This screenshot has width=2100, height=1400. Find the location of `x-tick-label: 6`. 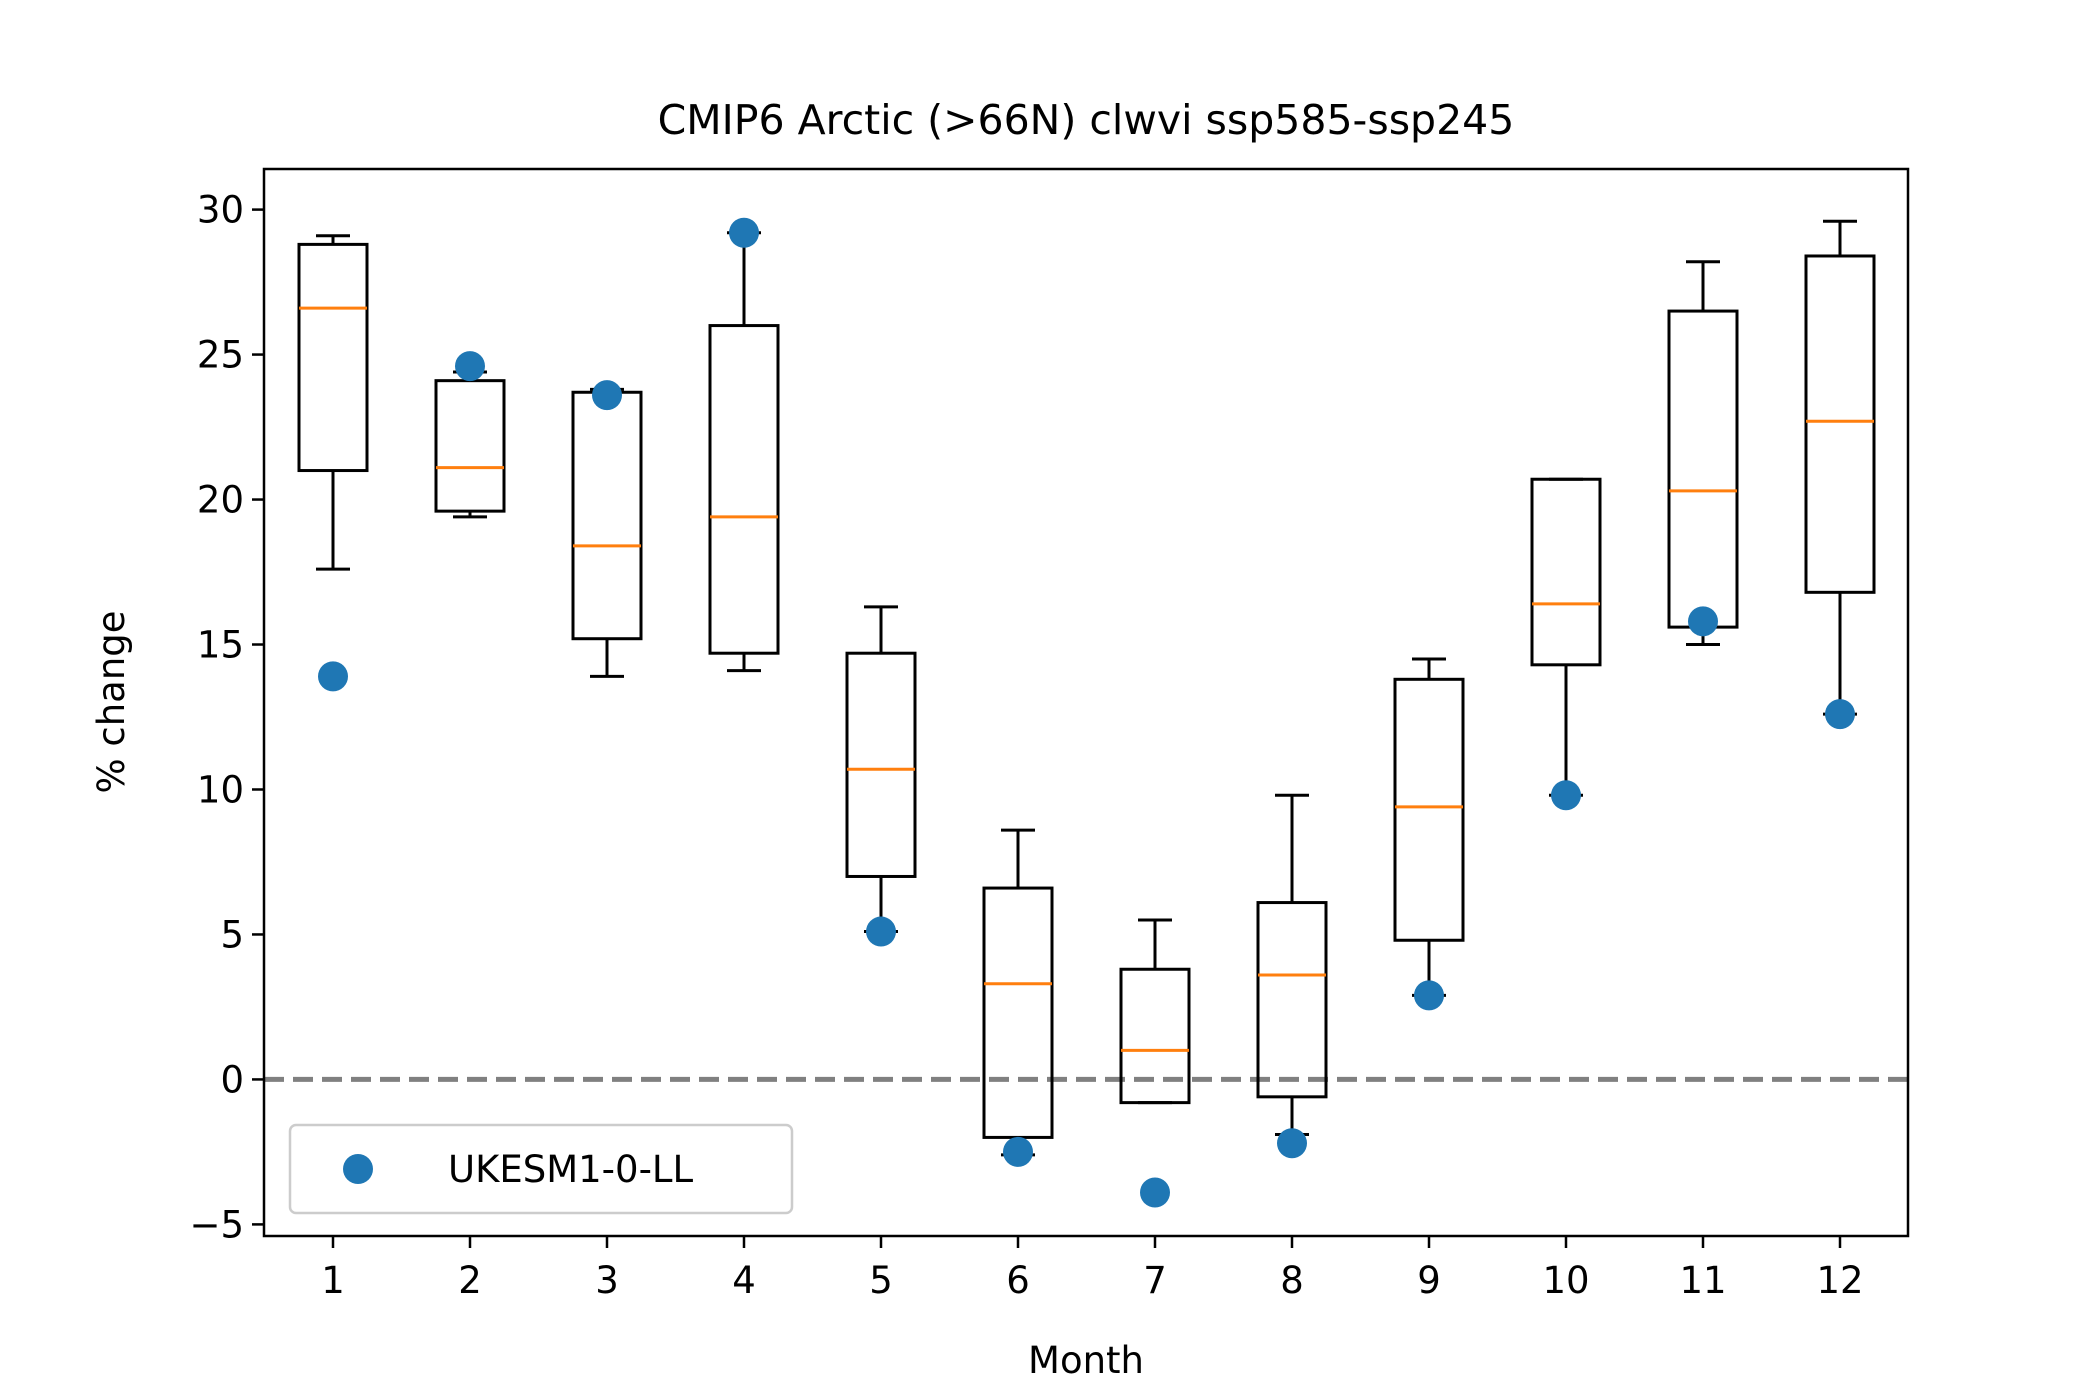

x-tick-label: 6 is located at coordinates (1018, 1280).